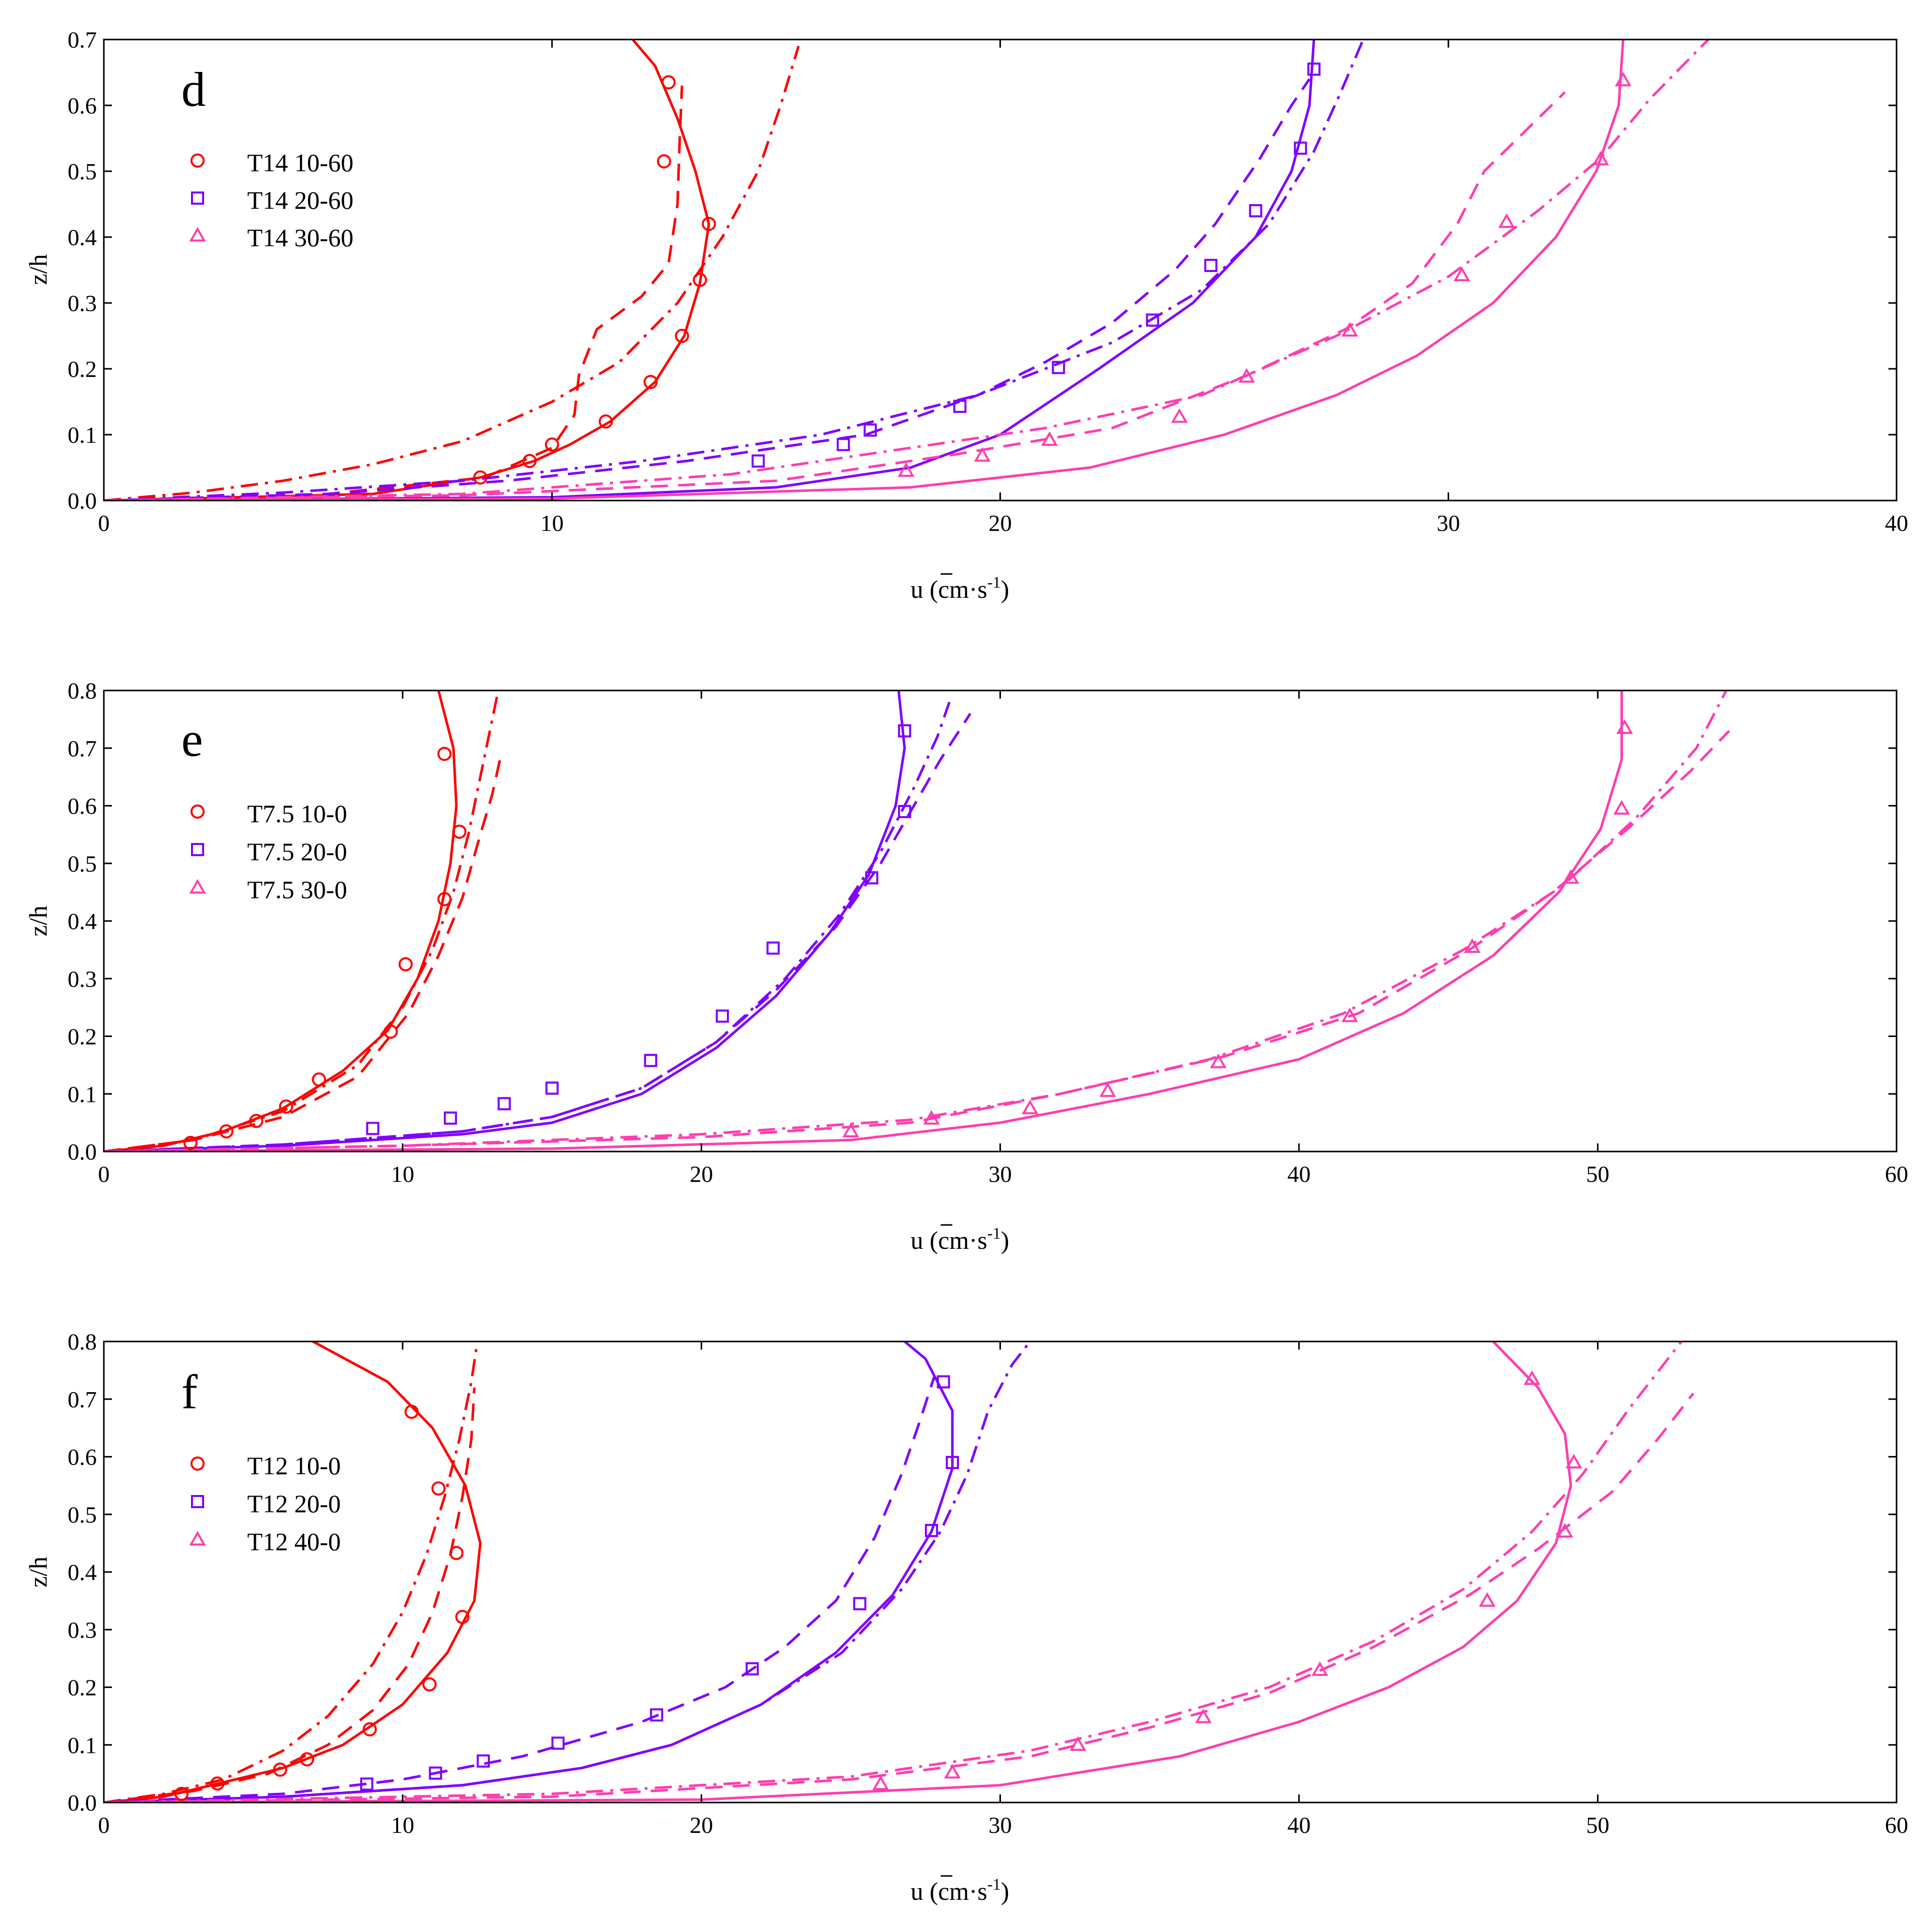  Describe the element at coordinates (297, 851) in the screenshot. I see `legend-entry-2: T7.5 20-0` at that location.